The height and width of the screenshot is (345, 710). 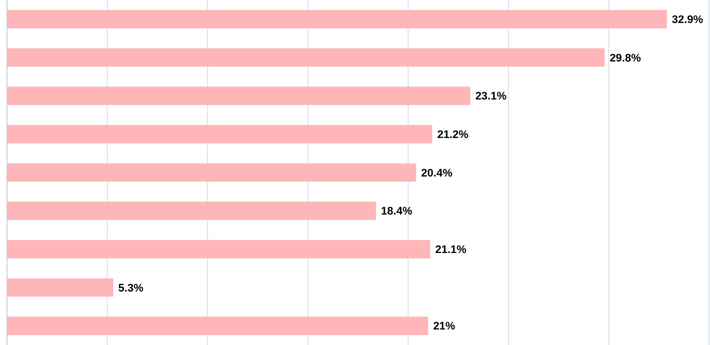 What do you see at coordinates (491, 96) in the screenshot?
I see `data-label: 23.1%` at bounding box center [491, 96].